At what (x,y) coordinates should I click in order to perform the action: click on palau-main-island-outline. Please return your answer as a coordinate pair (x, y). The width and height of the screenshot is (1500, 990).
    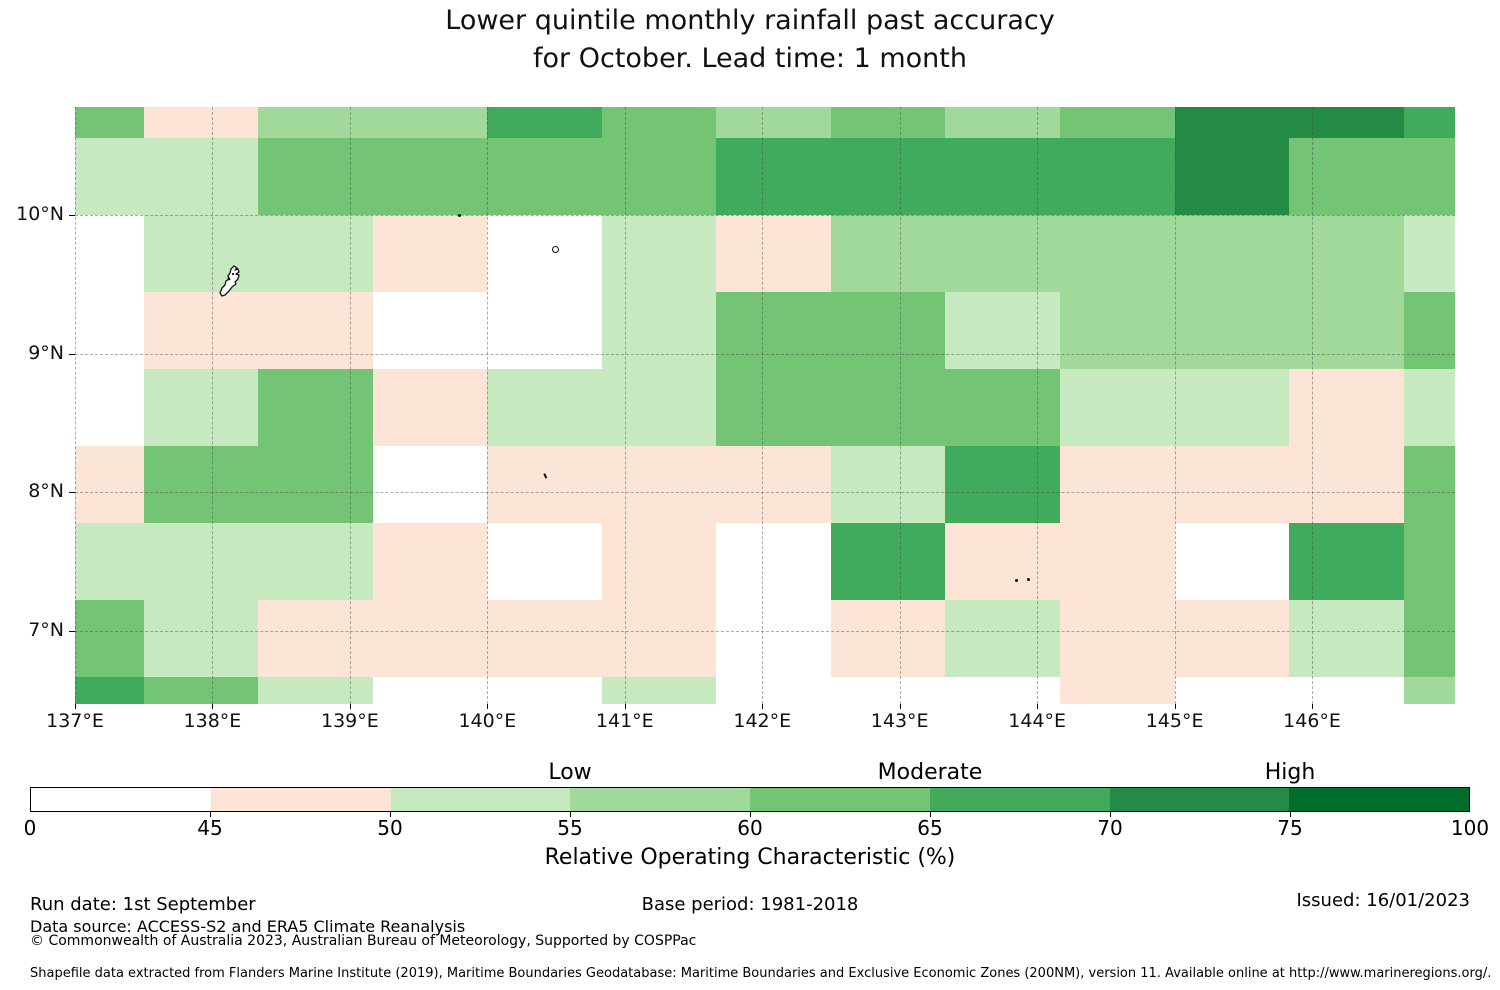
    Looking at the image, I should click on (229, 281).